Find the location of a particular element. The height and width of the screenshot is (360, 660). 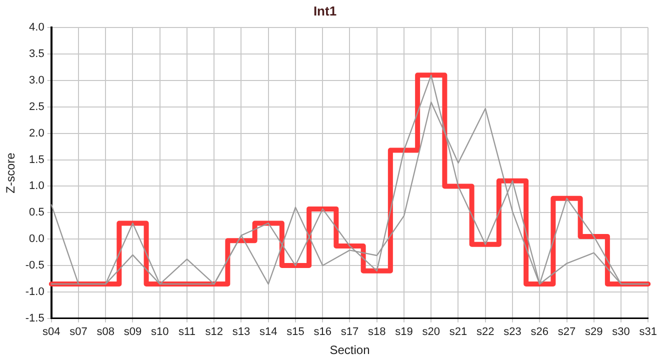

x-axis-title: Section is located at coordinates (350, 350).